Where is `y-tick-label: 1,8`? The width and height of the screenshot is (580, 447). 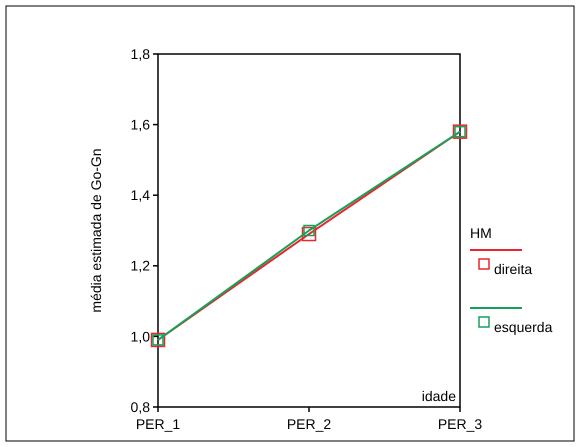
y-tick-label: 1,8 is located at coordinates (140, 54).